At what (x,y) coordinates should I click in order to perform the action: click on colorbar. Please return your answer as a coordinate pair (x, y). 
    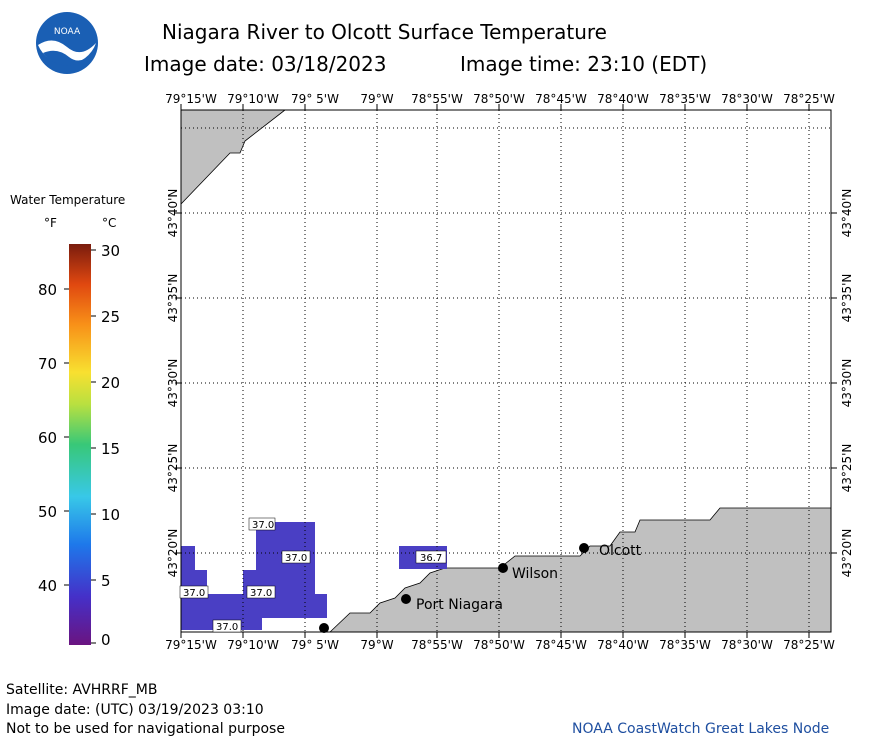
    Looking at the image, I should click on (80, 444).